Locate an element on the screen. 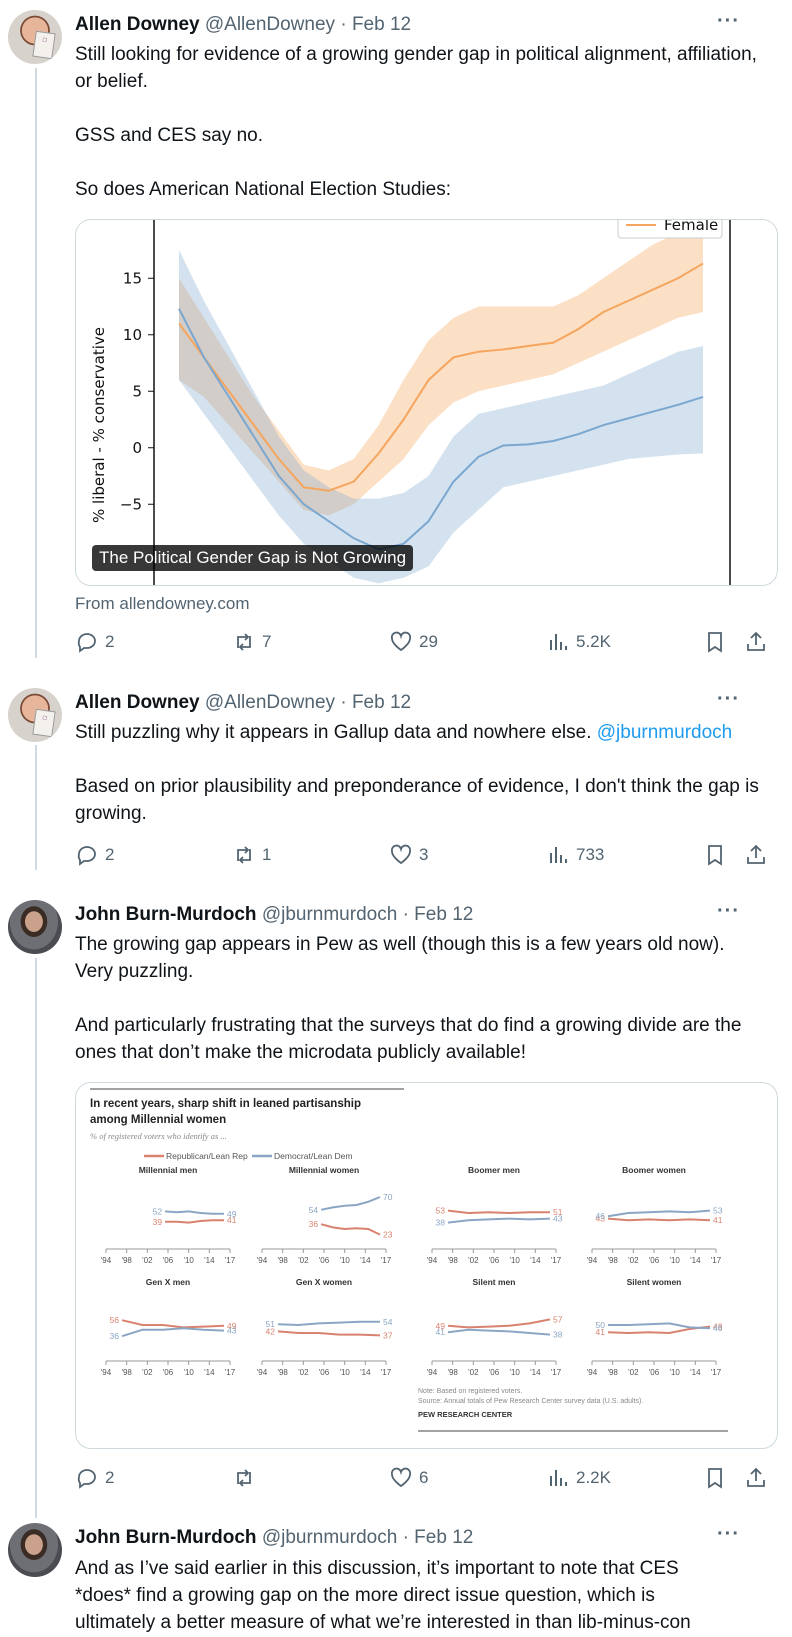 This screenshot has width=792, height=1637. tweet-actions: 2 7 29 5.2K is located at coordinates (426, 645).